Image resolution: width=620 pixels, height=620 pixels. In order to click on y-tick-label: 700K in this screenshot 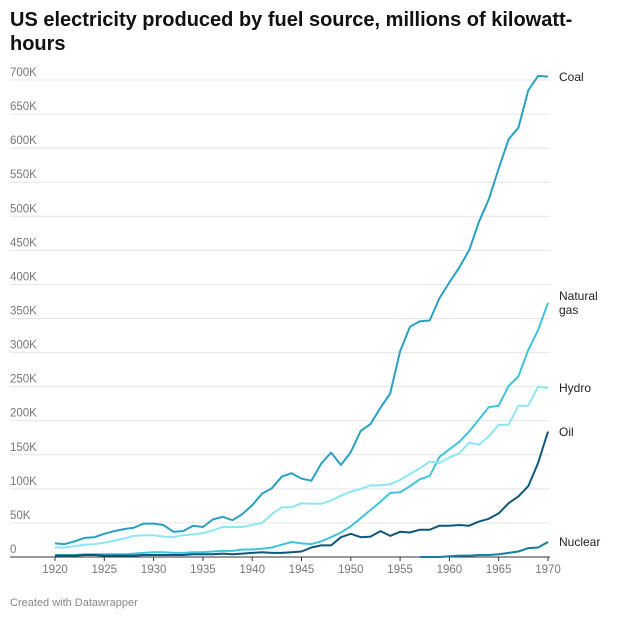, I will do `click(23, 73)`.